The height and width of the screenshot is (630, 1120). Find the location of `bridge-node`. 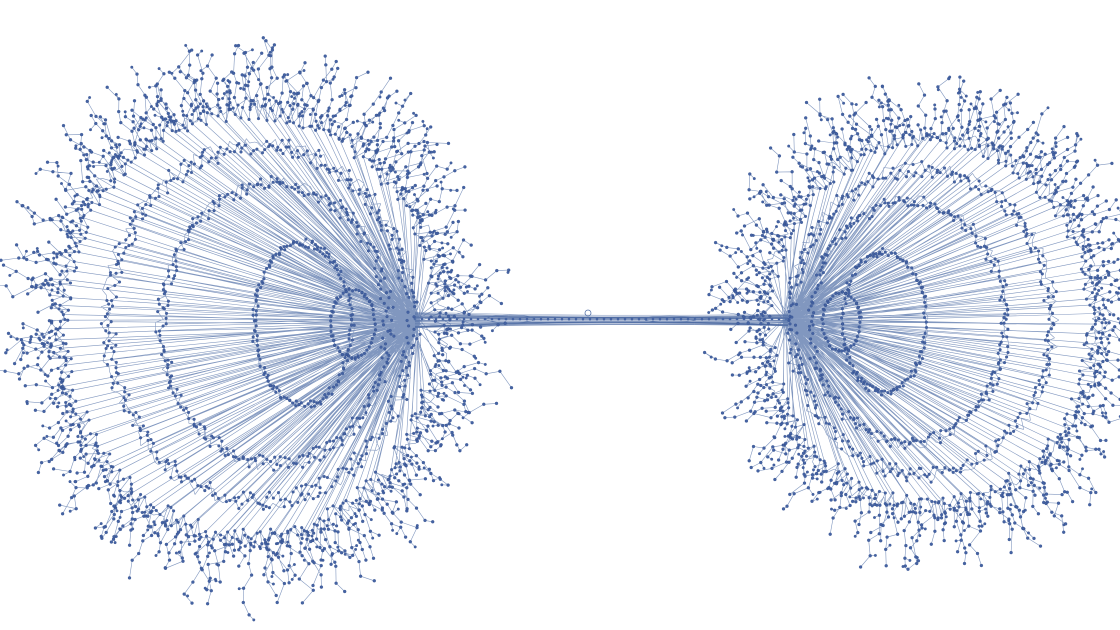

bridge-node is located at coordinates (588, 313).